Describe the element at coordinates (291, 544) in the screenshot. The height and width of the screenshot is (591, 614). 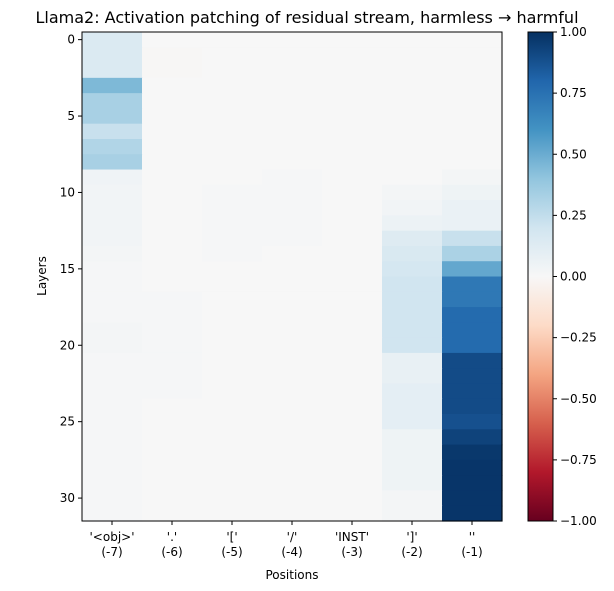
I see `x-tick-label: '/' (-4)` at that location.